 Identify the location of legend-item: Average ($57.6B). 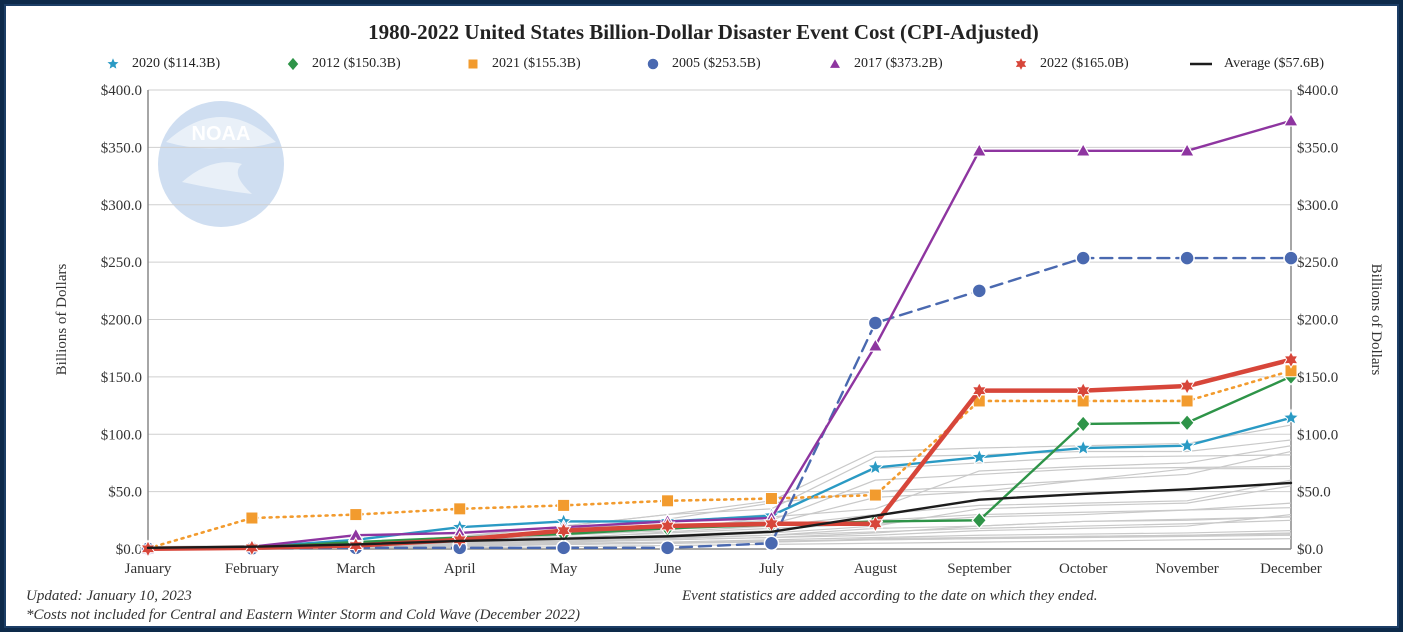
(1256, 64).